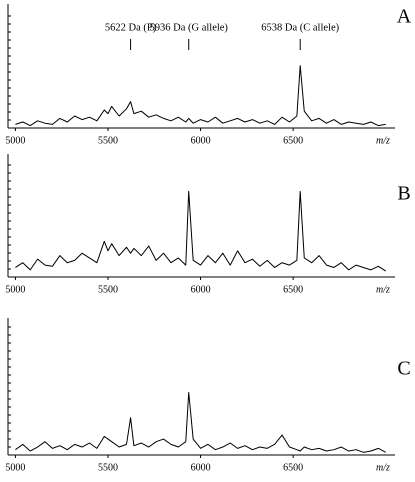 The height and width of the screenshot is (482, 415). What do you see at coordinates (189, 27) in the screenshot?
I see `annotation: 5936 Da (G allele)` at bounding box center [189, 27].